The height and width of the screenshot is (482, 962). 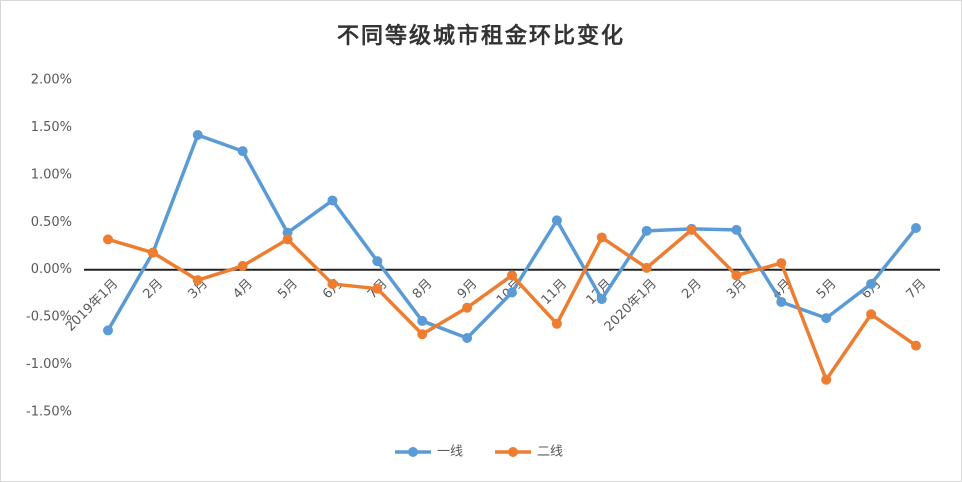 What do you see at coordinates (481, 36) in the screenshot?
I see `chart-title: 不同等级城市租金环比变化` at bounding box center [481, 36].